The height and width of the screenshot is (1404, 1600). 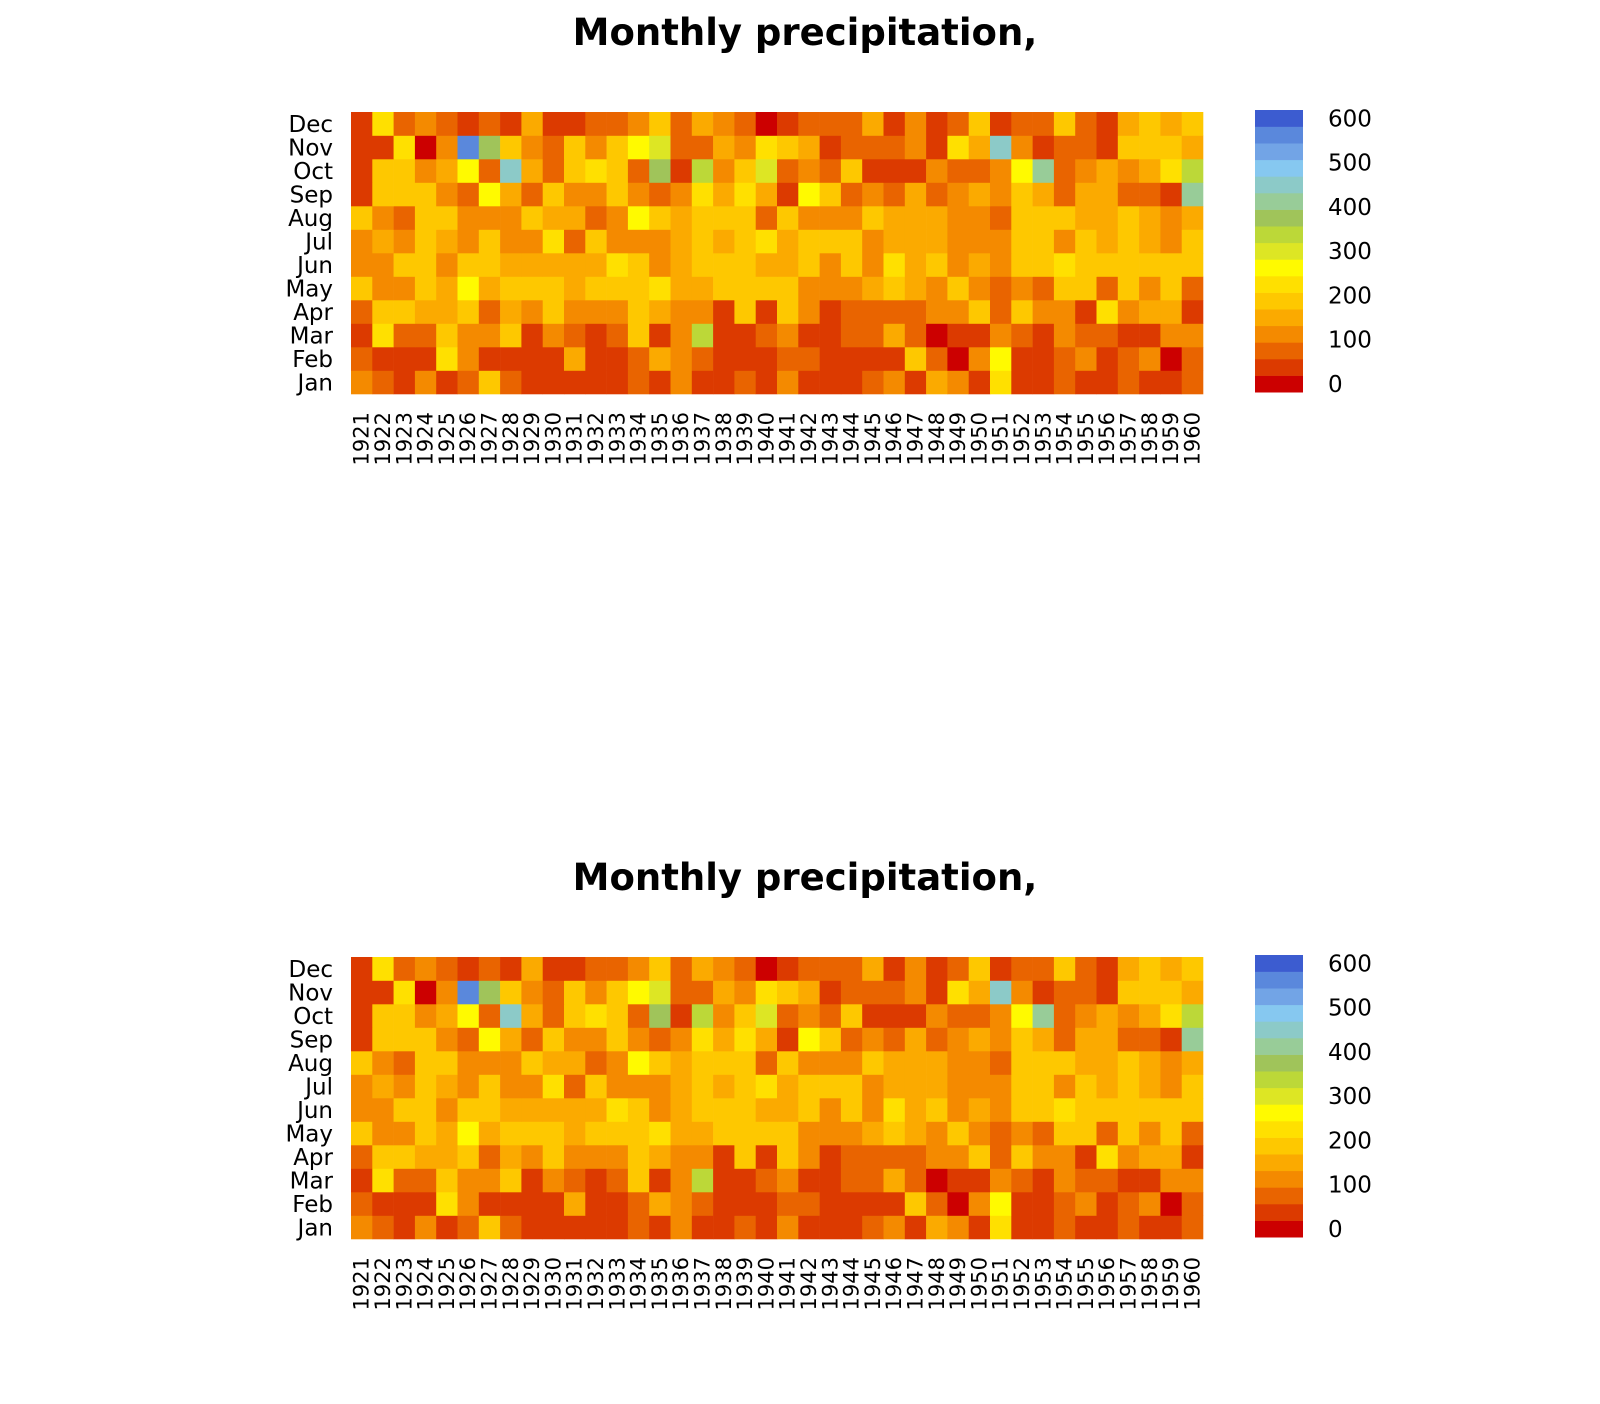 I want to click on y-tick-label: Oct, so click(x=313, y=172).